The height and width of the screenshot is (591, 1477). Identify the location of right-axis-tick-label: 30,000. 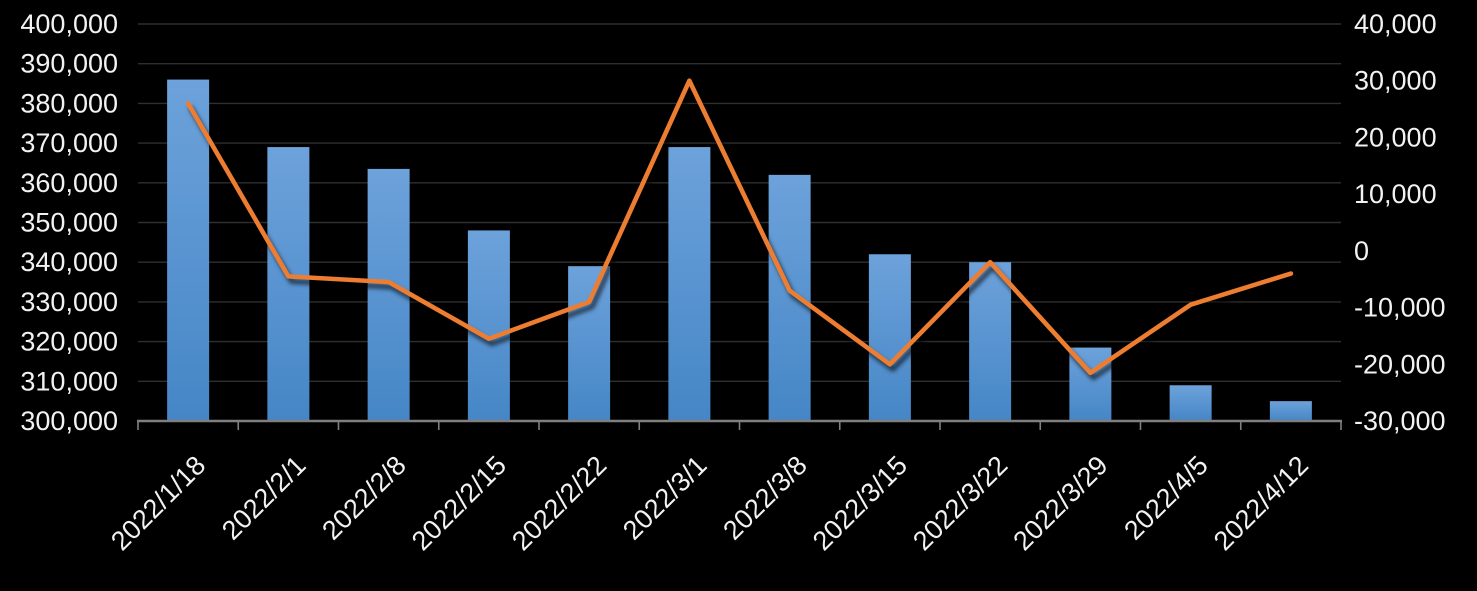
(1395, 81).